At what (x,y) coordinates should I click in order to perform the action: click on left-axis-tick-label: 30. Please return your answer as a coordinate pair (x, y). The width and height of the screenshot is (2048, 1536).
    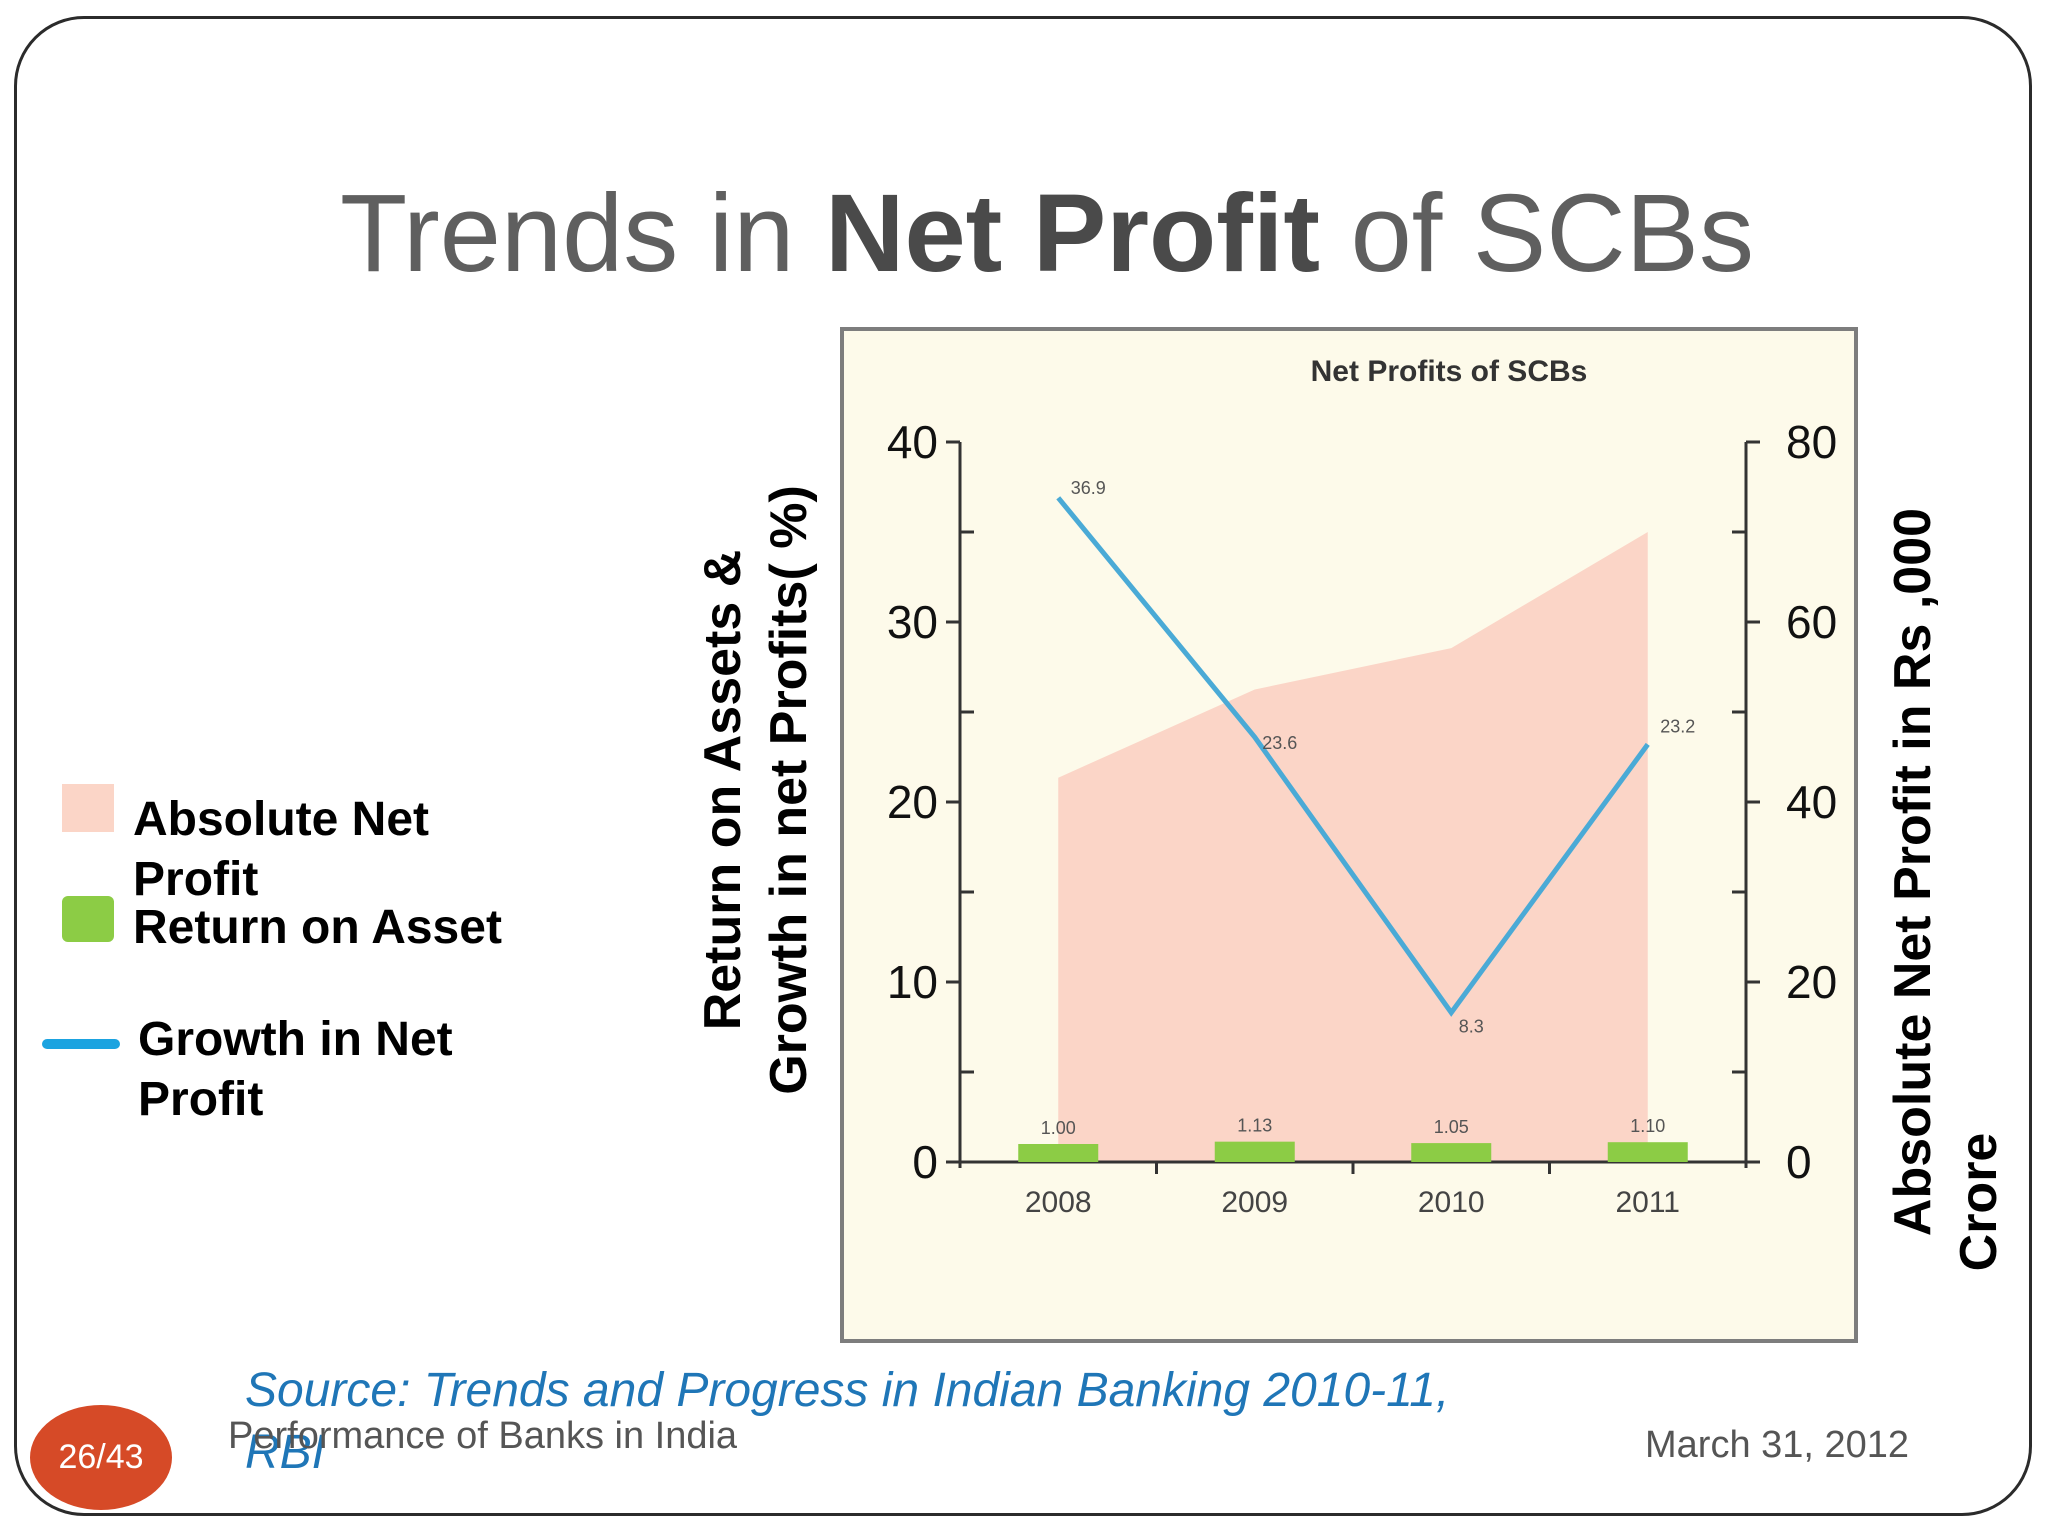
    Looking at the image, I should click on (912, 622).